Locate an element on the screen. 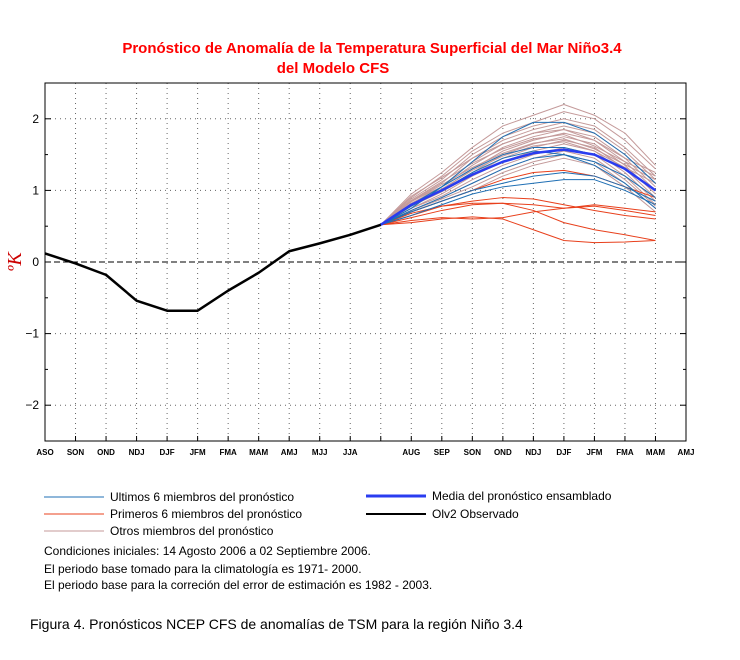  legend-label-mean: Media del pronóstico ensamblado is located at coordinates (522, 496).